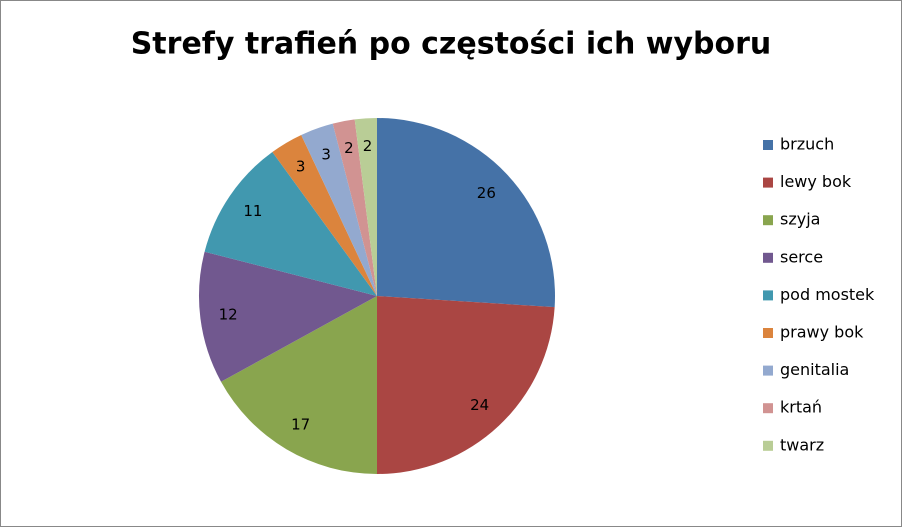 This screenshot has width=902, height=527. I want to click on data-label: 11, so click(252, 211).